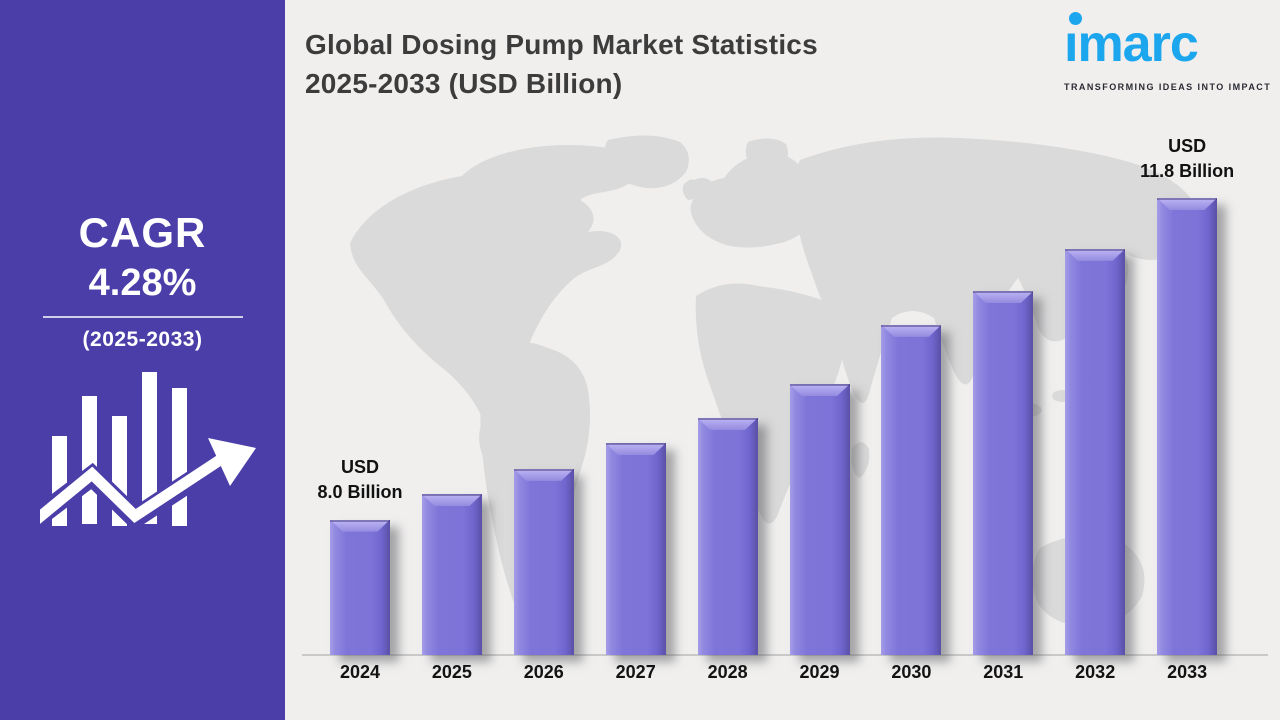  Describe the element at coordinates (635, 549) in the screenshot. I see `bar-2027` at that location.